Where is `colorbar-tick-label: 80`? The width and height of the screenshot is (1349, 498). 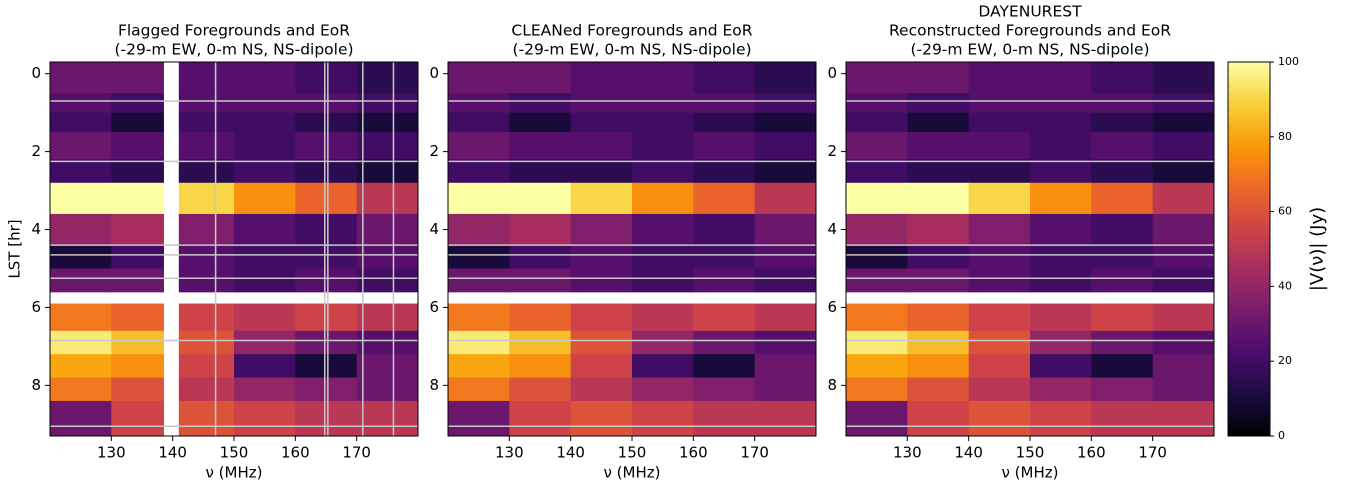
colorbar-tick-label: 80 is located at coordinates (1285, 136).